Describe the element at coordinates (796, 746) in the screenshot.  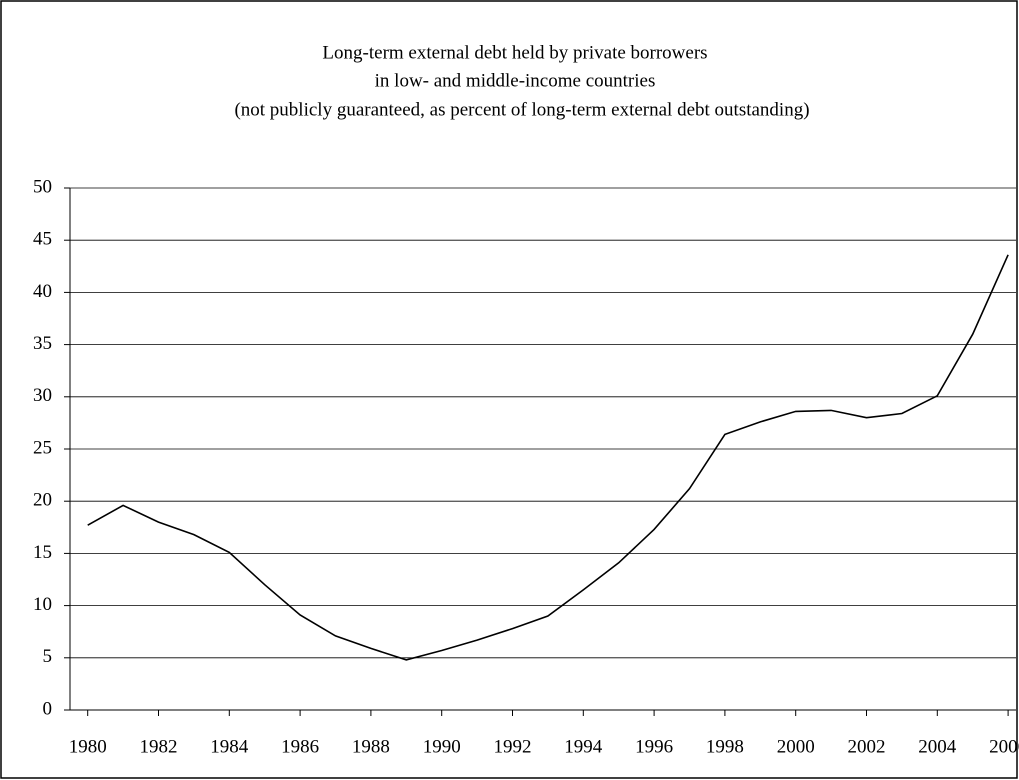
I see `x-tick-label: 2000` at that location.